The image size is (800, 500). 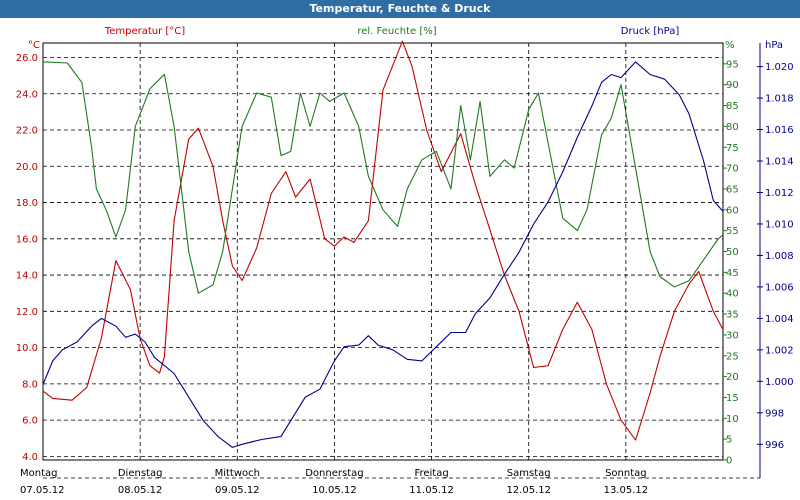 I want to click on hum-axis-label: rel. Feuchte [%], so click(x=396, y=31).